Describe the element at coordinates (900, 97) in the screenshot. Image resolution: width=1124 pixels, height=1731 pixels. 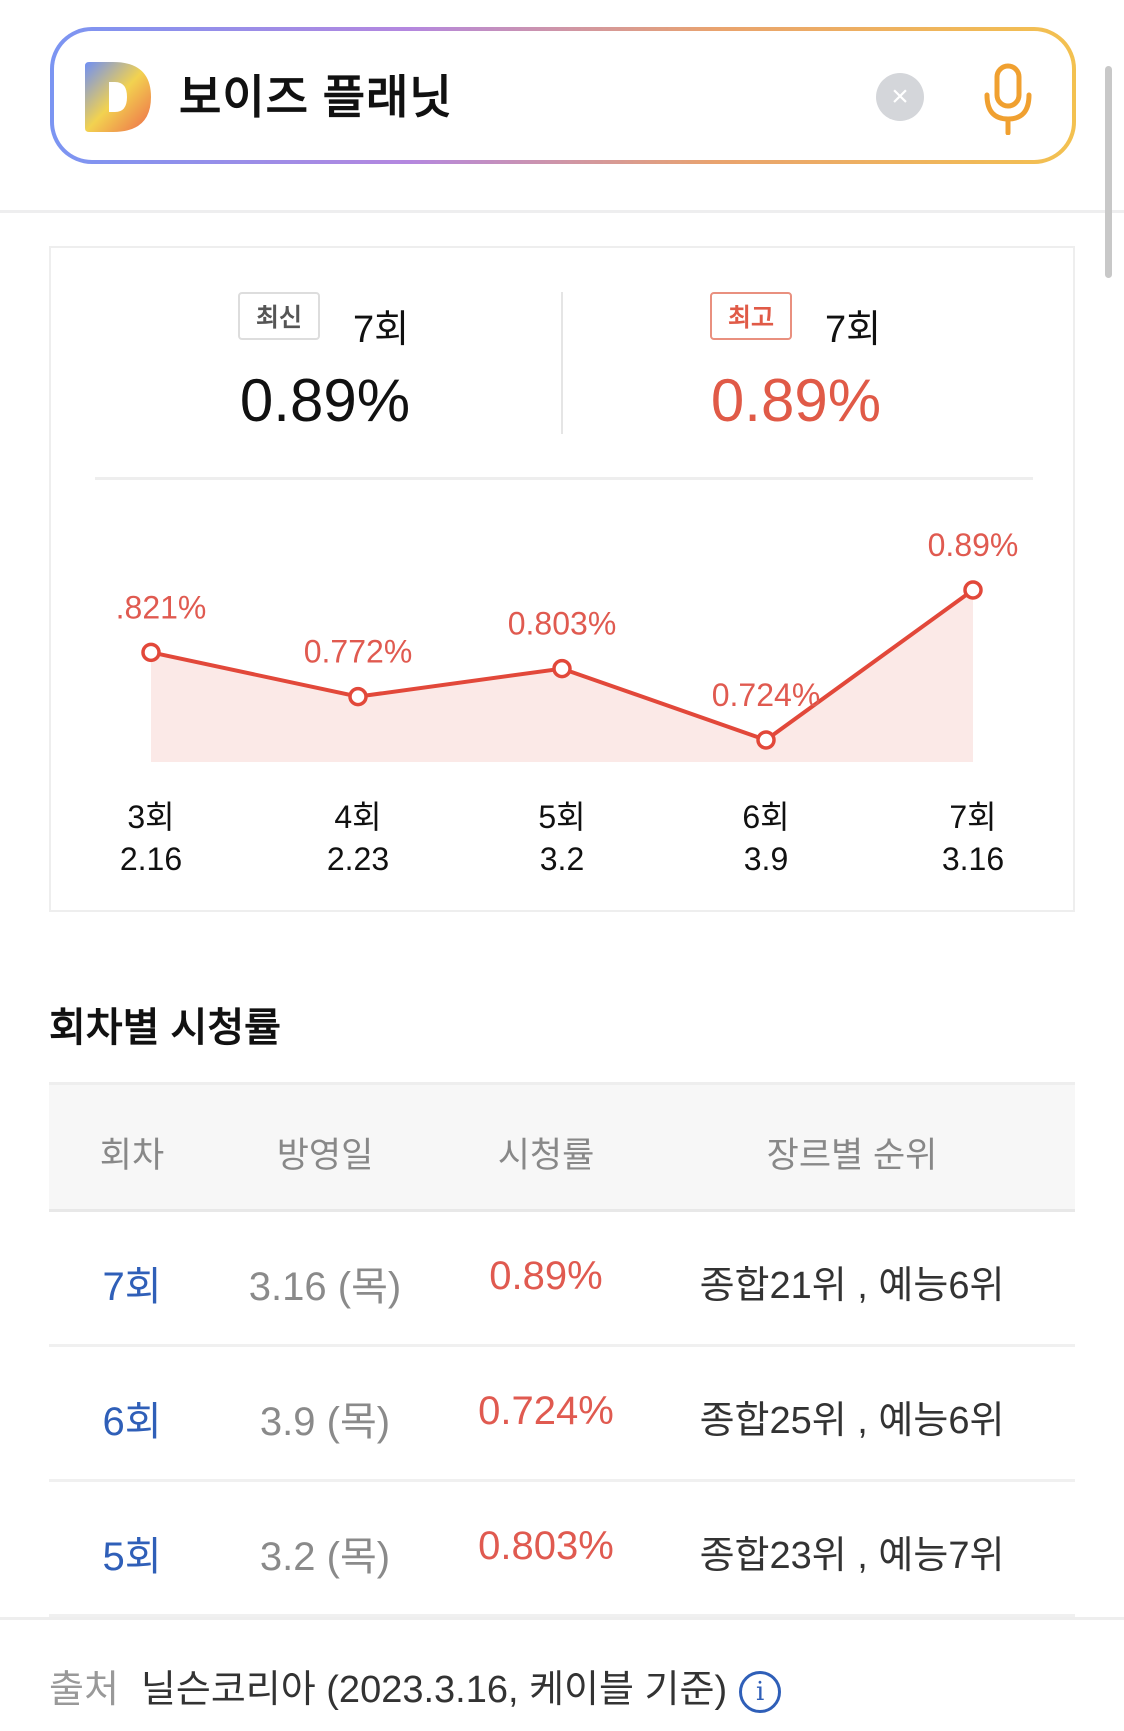
I see `close-icon: ×` at that location.